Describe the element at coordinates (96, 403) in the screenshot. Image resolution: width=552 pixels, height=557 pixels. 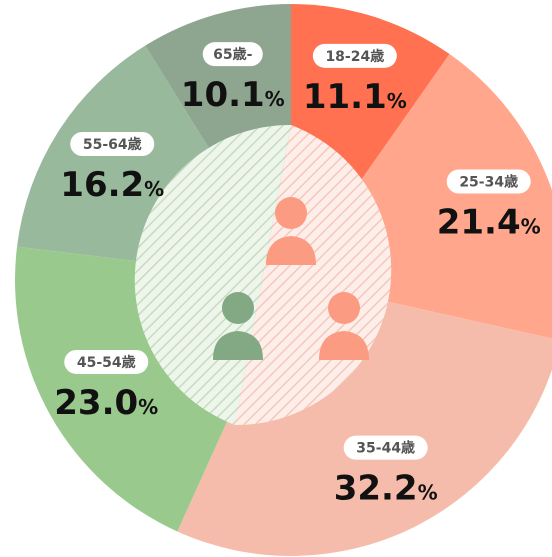
I see `value-number: 23.0` at that location.